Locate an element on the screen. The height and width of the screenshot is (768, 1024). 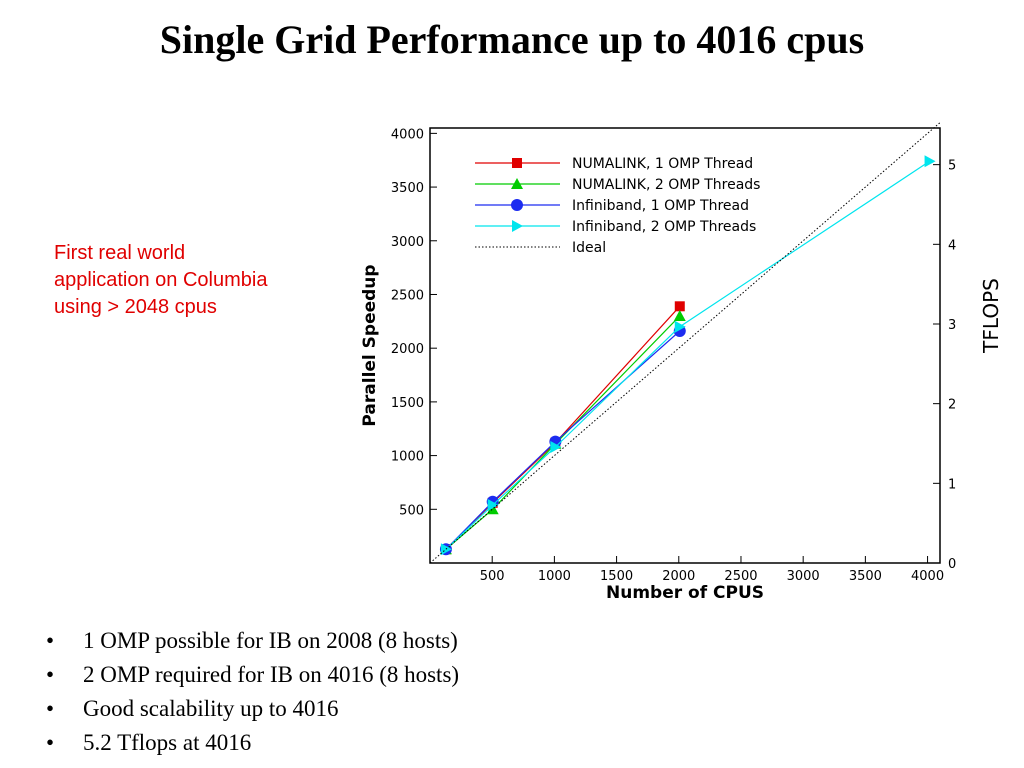
slide-title: Single Grid Performance up to 4016 cpus is located at coordinates (512, 39).